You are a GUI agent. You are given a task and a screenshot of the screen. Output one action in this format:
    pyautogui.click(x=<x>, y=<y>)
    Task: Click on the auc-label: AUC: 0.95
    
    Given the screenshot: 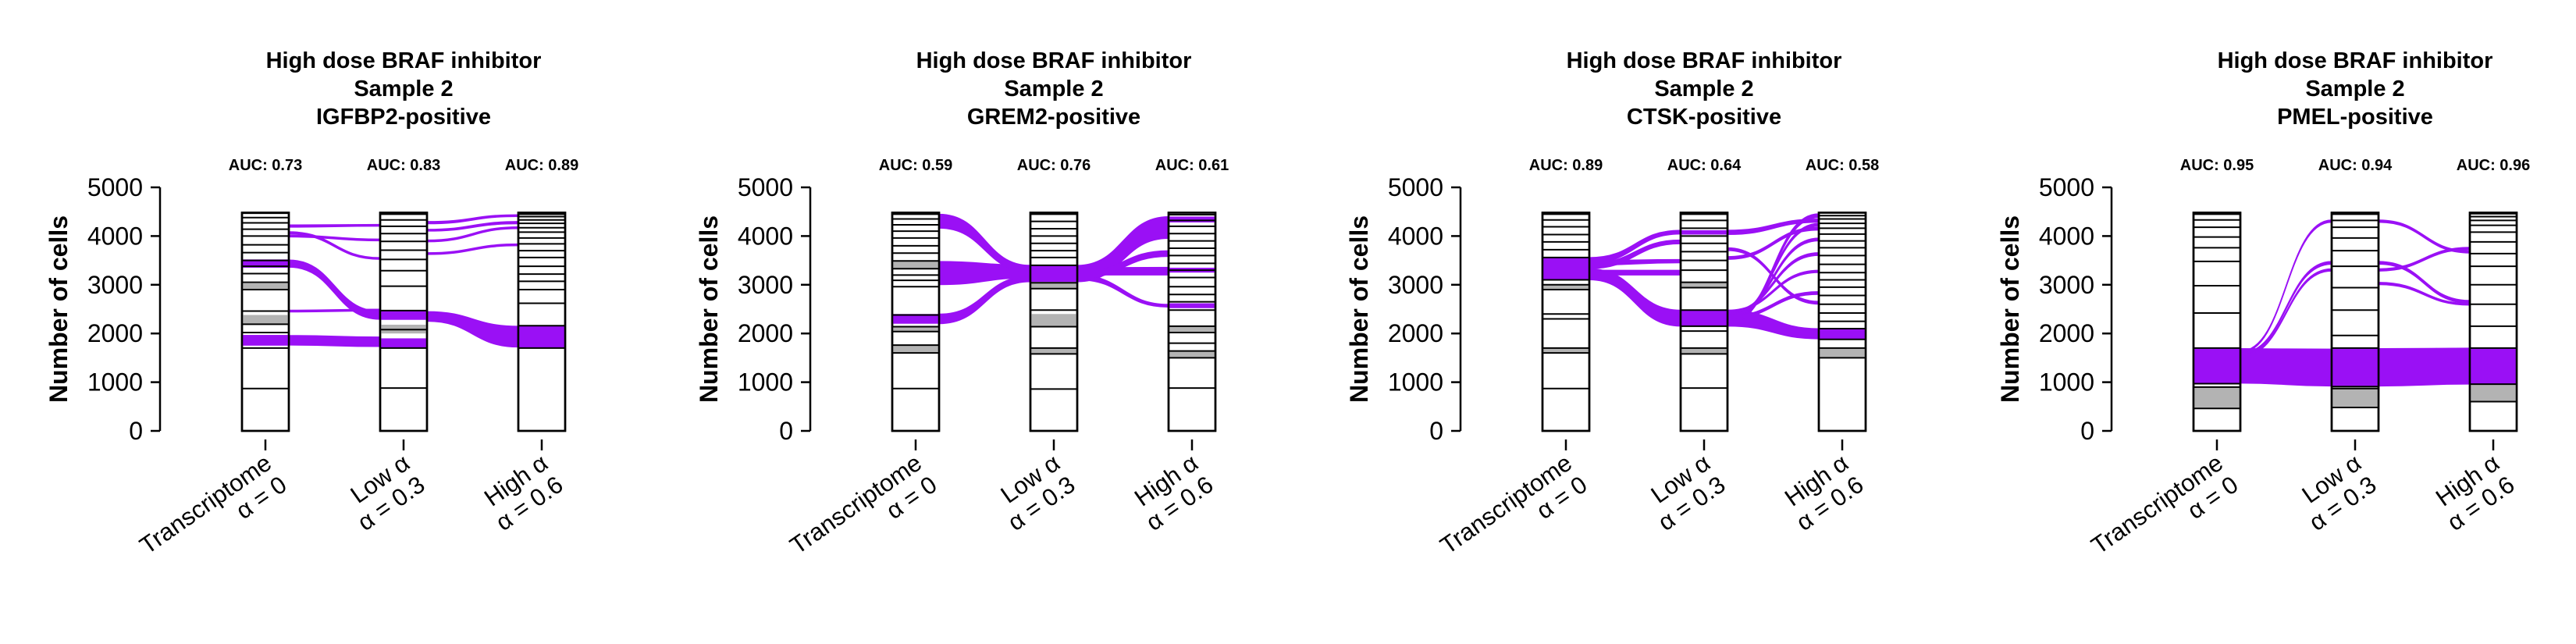 What is the action you would take?
    pyautogui.click(x=2217, y=165)
    